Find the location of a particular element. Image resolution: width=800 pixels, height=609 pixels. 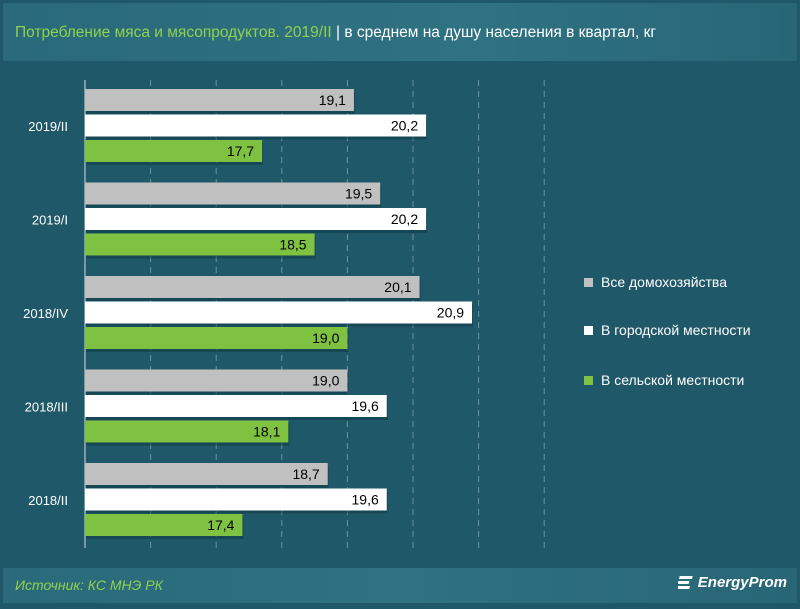

energyprom-logo: EnergyProm is located at coordinates (732, 582).